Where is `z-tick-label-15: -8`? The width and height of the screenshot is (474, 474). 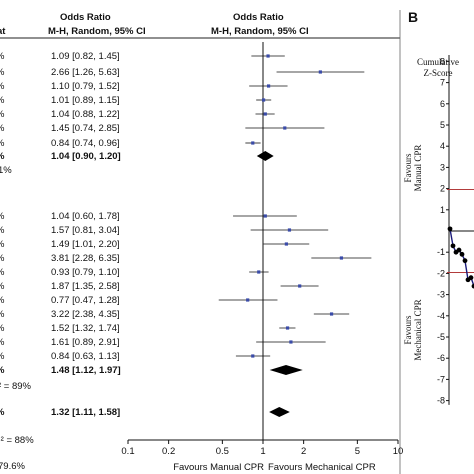
z-tick-label-15: -8 is located at coordinates (441, 401).